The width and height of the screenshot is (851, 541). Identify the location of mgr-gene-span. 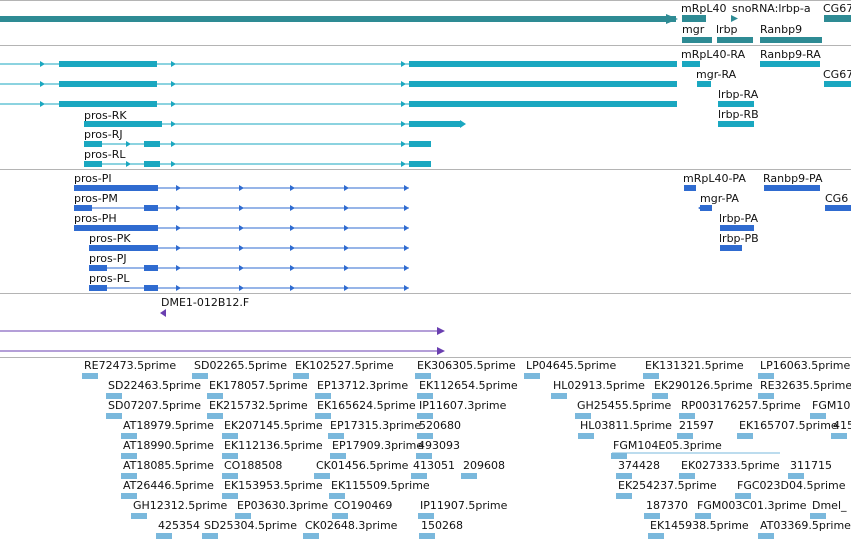
(697, 40).